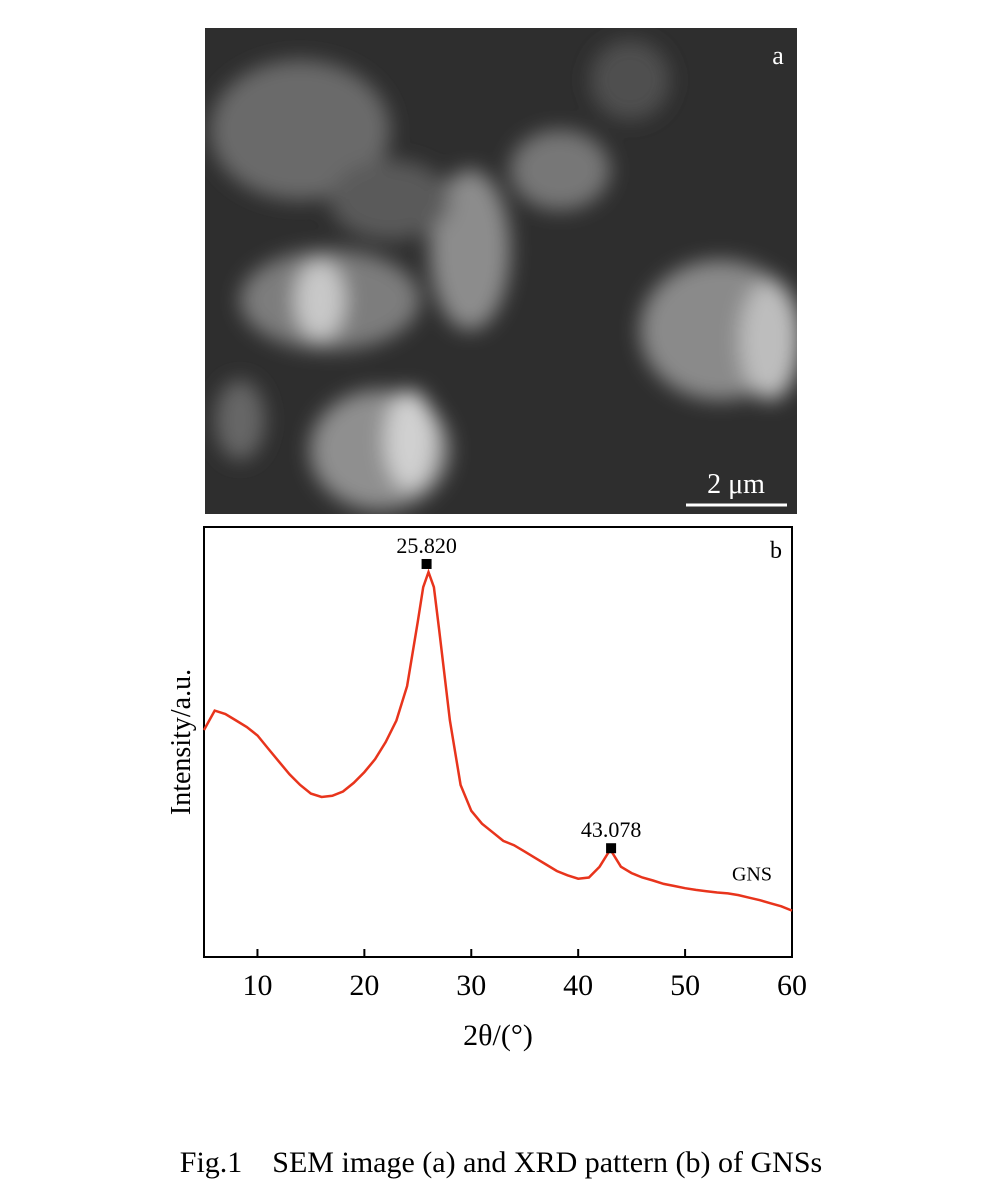  I want to click on x-tick-label: 50, so click(685, 985).